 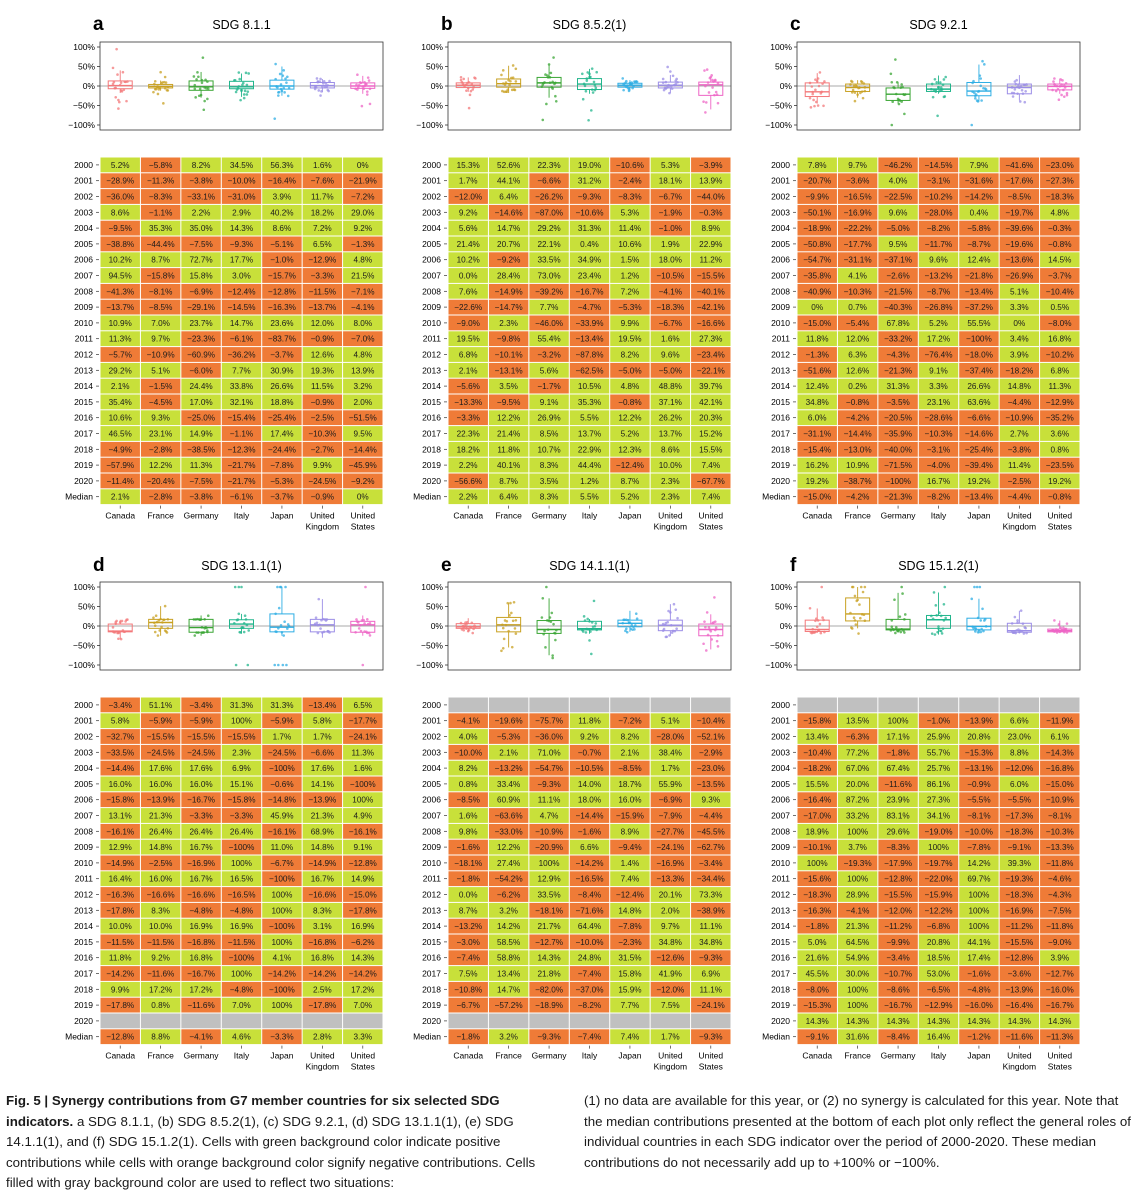 What do you see at coordinates (783, 607) in the screenshot?
I see `y-tick-label: 50%` at bounding box center [783, 607].